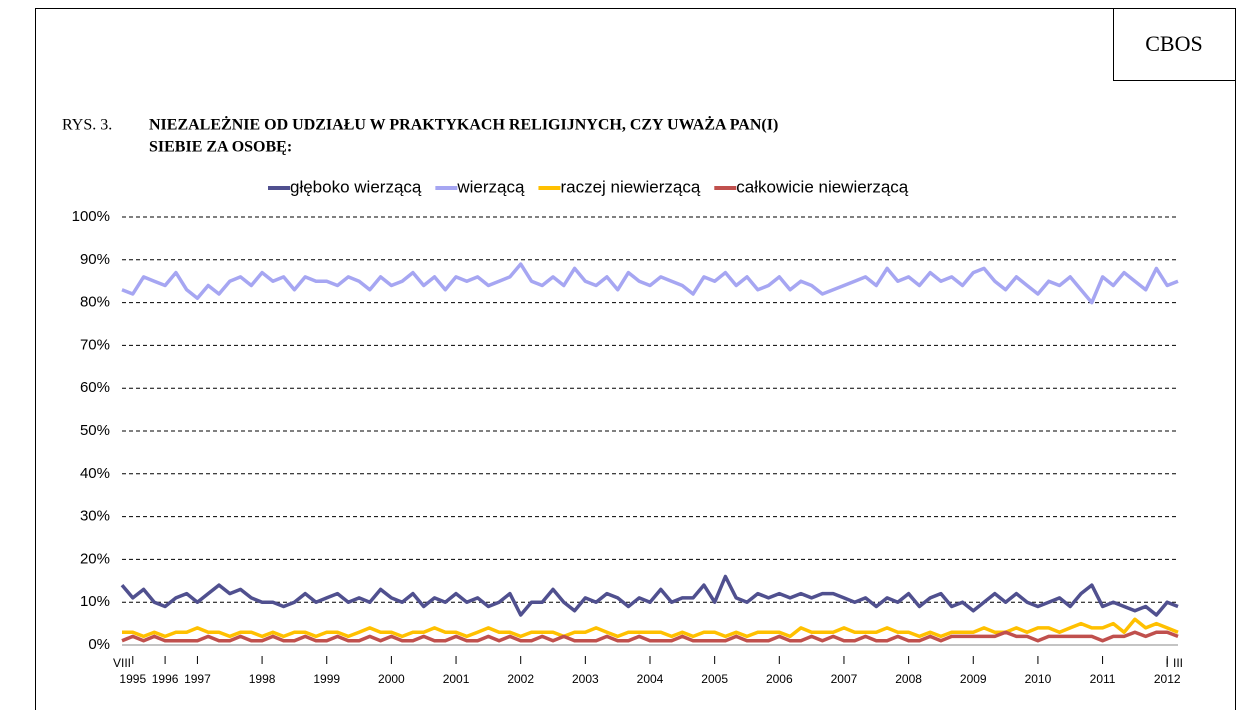 This screenshot has height=710, width=1237. Describe the element at coordinates (99, 644) in the screenshot. I see `y-tick-label: 0%` at that location.